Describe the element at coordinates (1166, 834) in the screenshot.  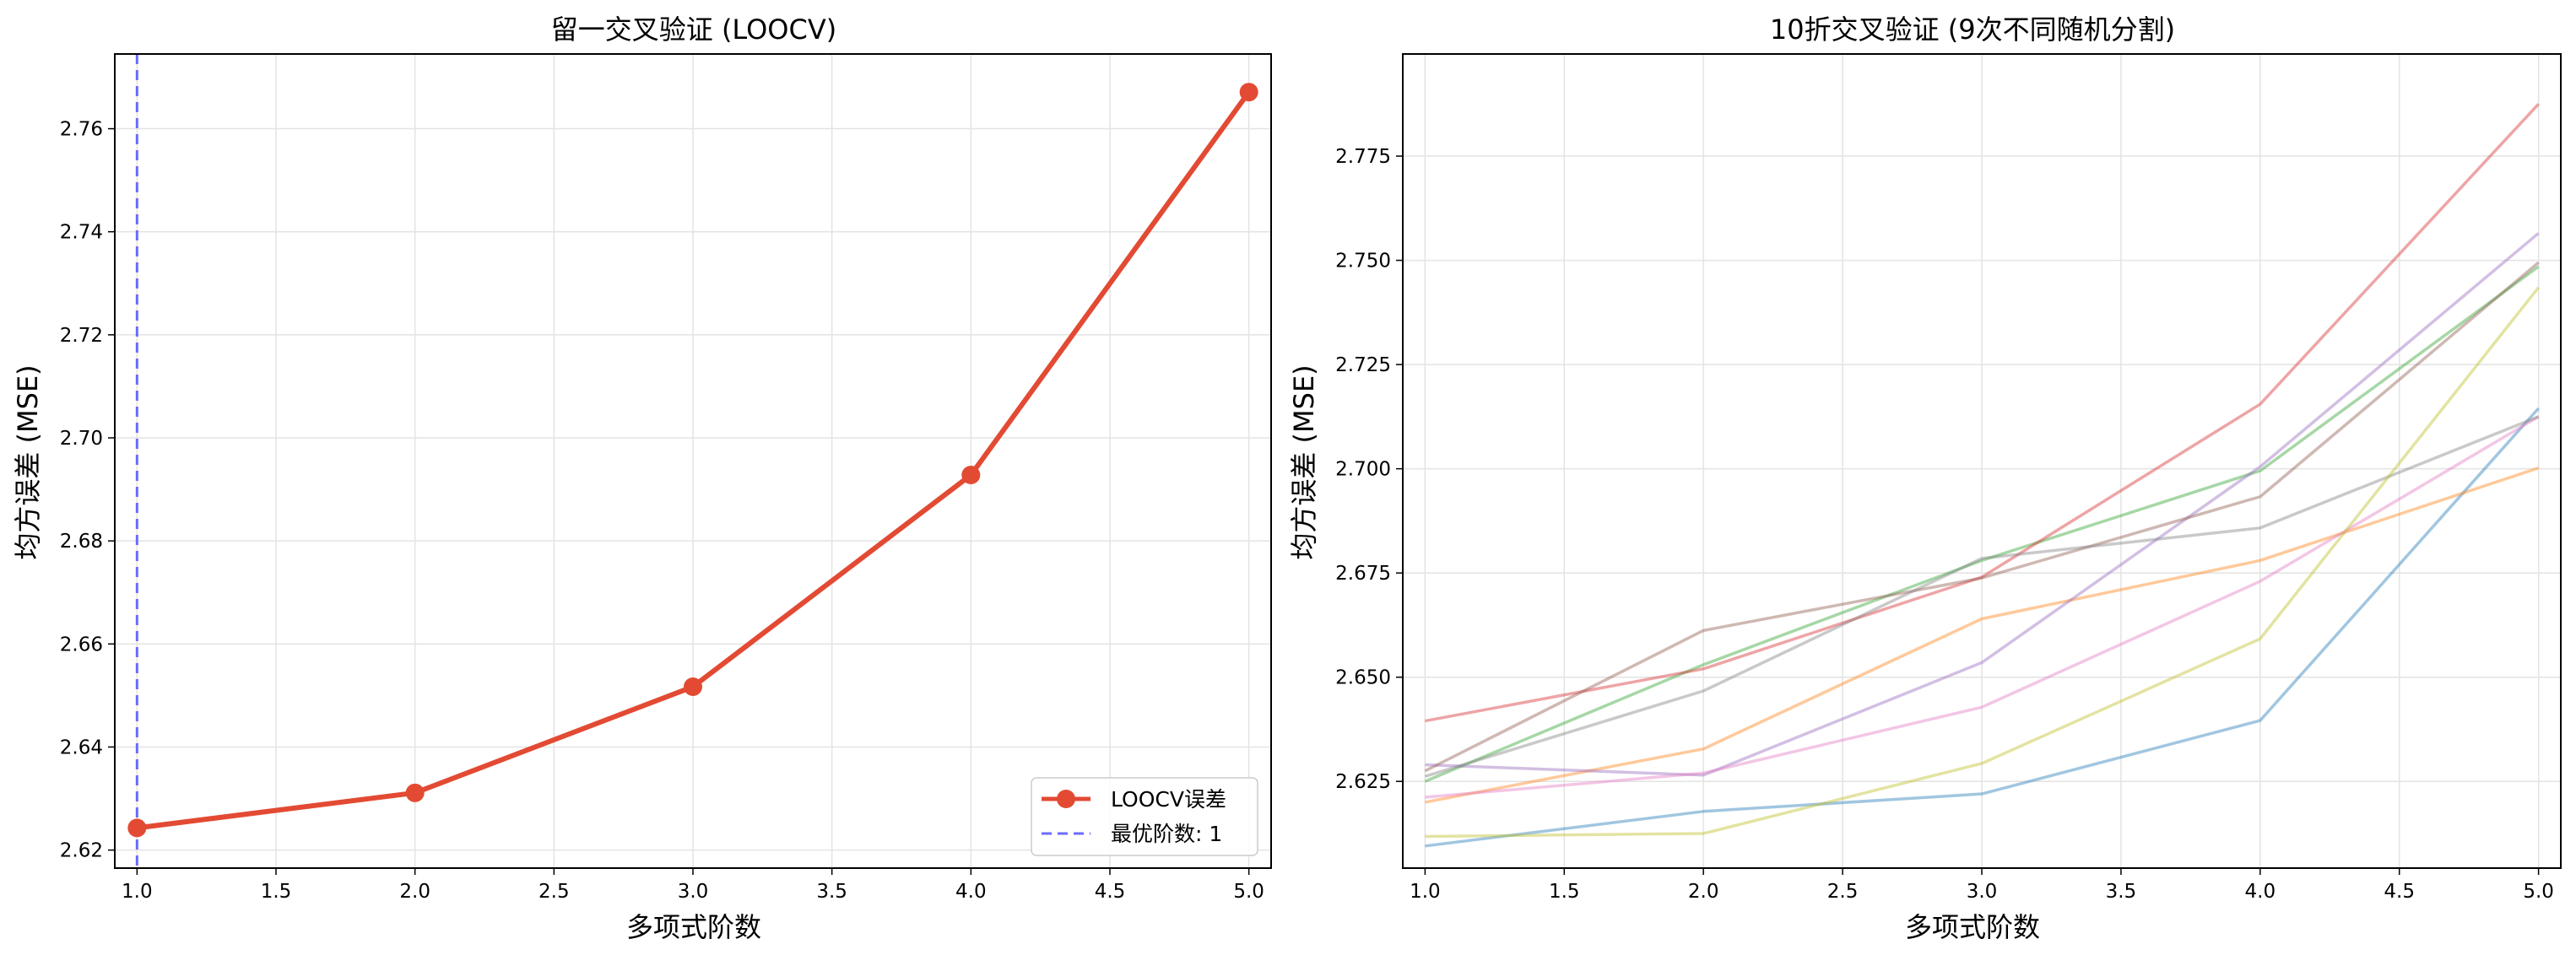
I see `legend-label-optimal: 最优阶数: 1` at that location.